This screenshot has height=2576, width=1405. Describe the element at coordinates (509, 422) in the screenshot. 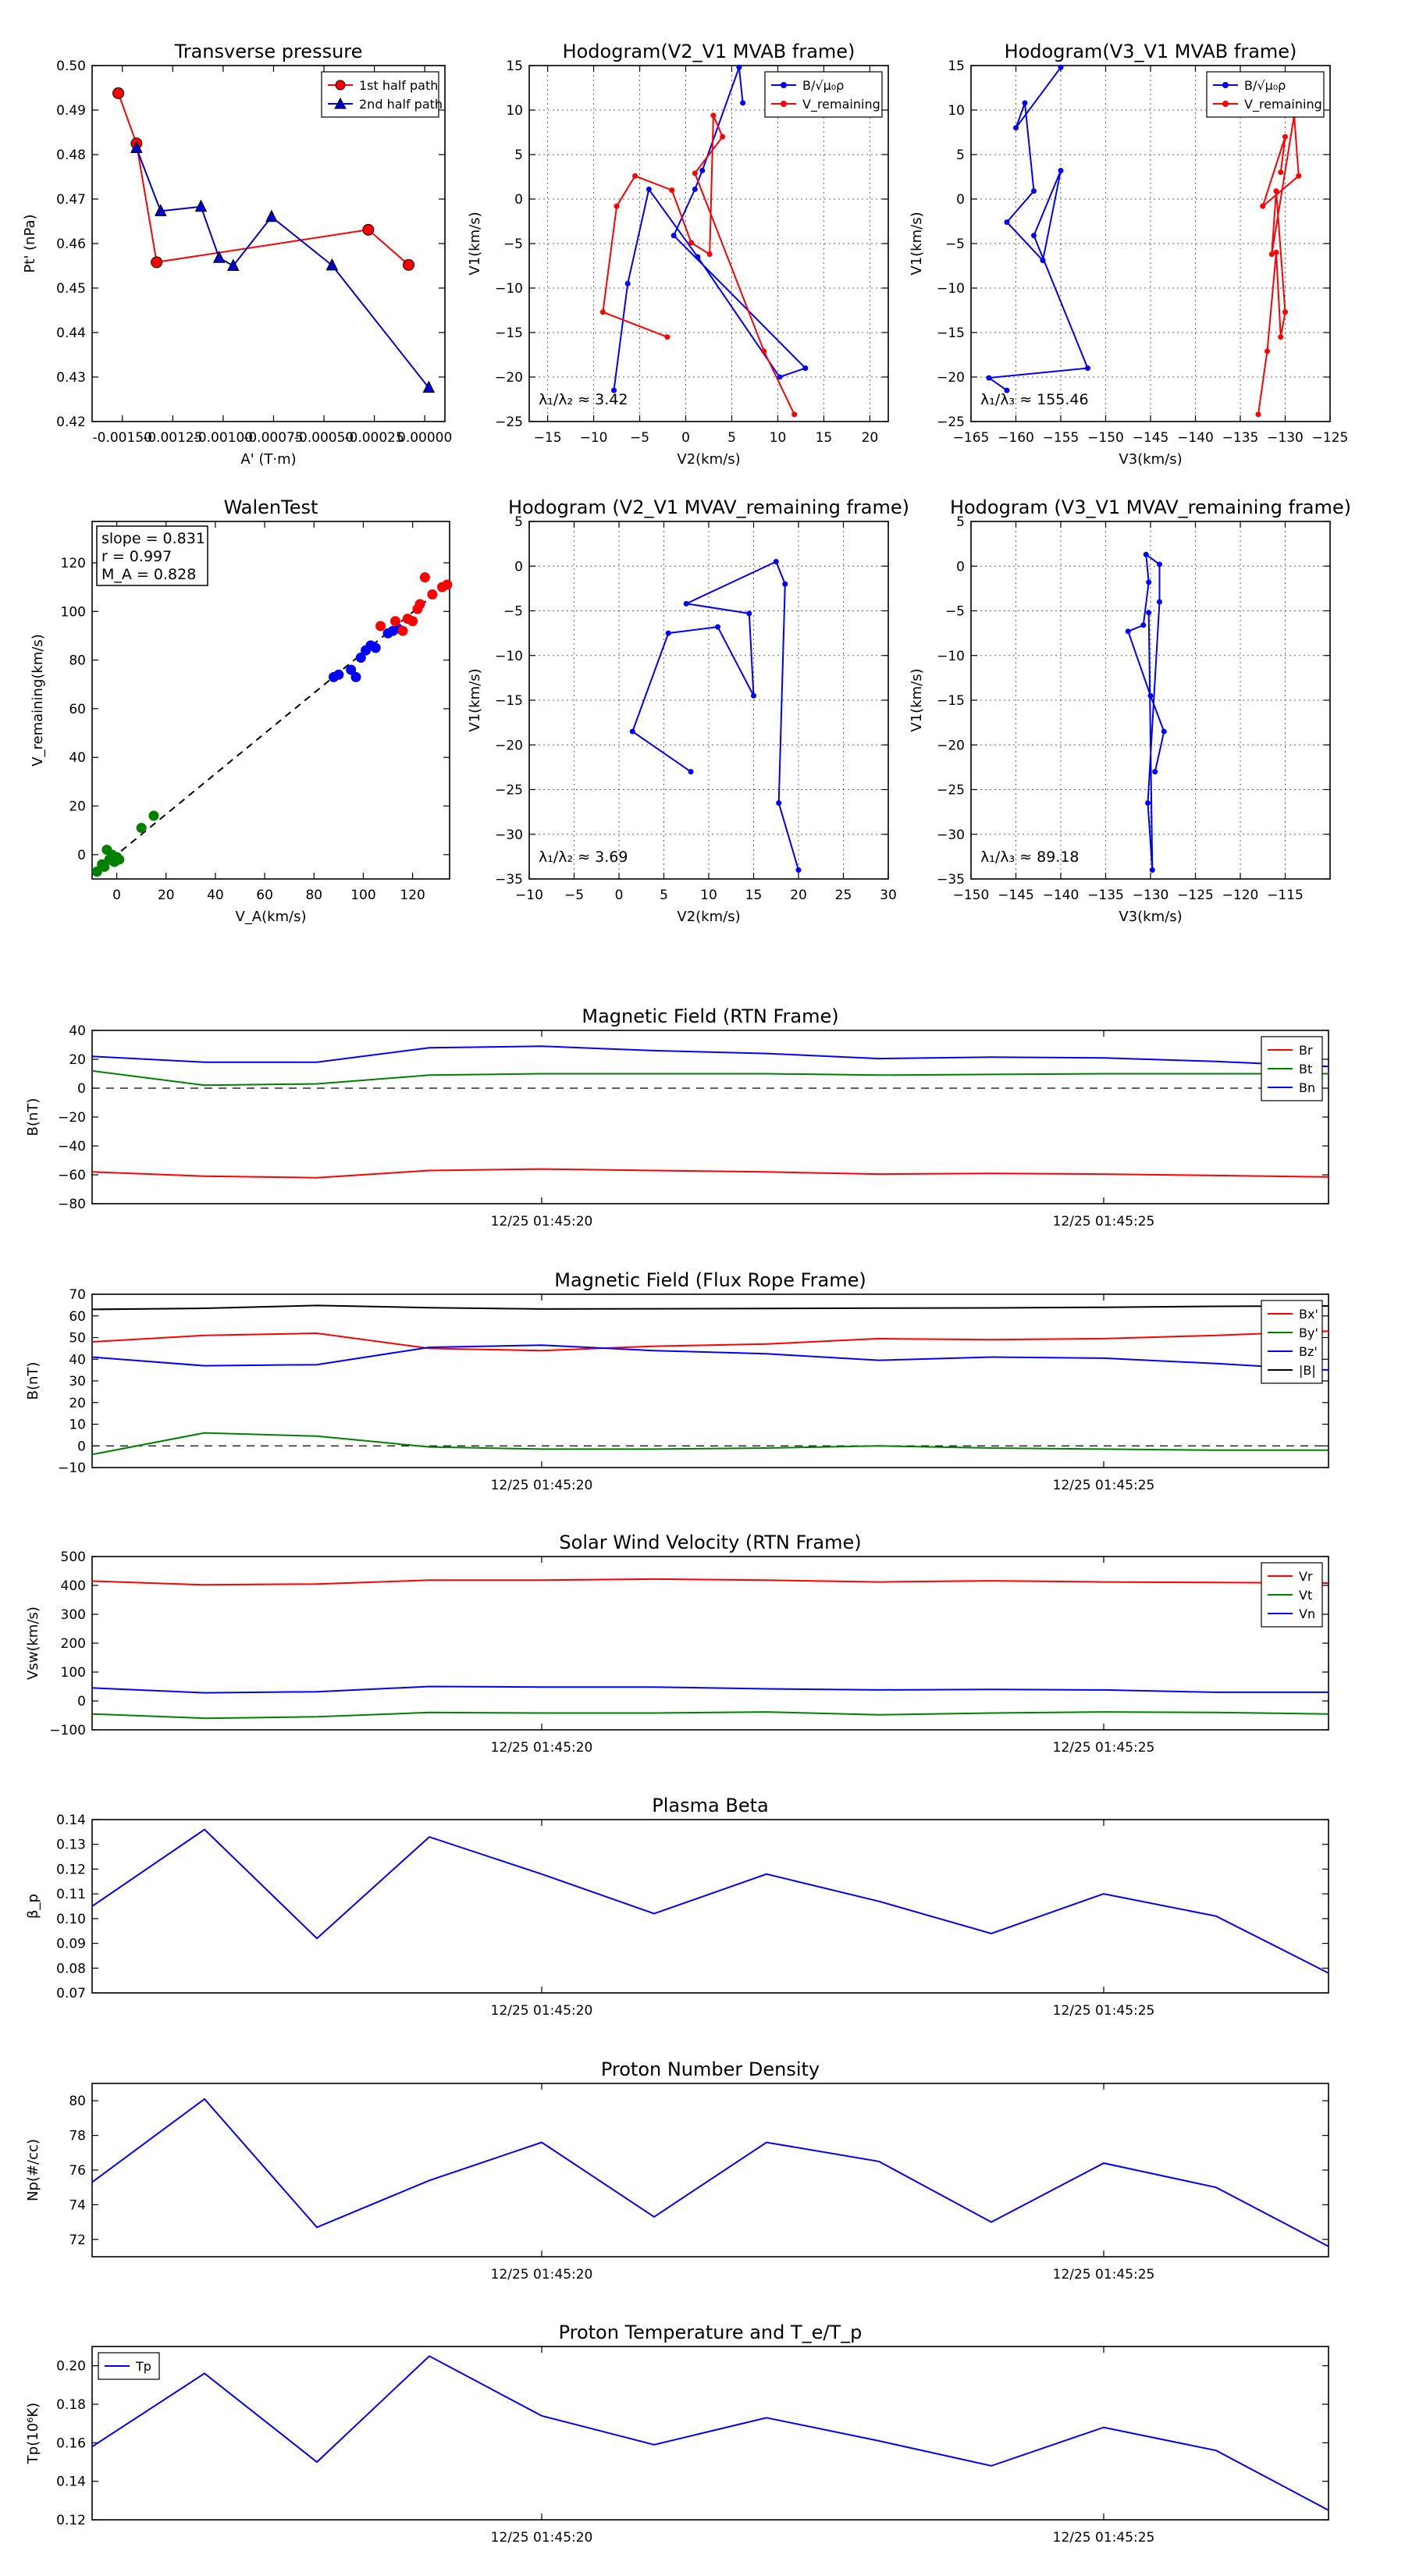

I see `h1-ytick-label: −25` at that location.